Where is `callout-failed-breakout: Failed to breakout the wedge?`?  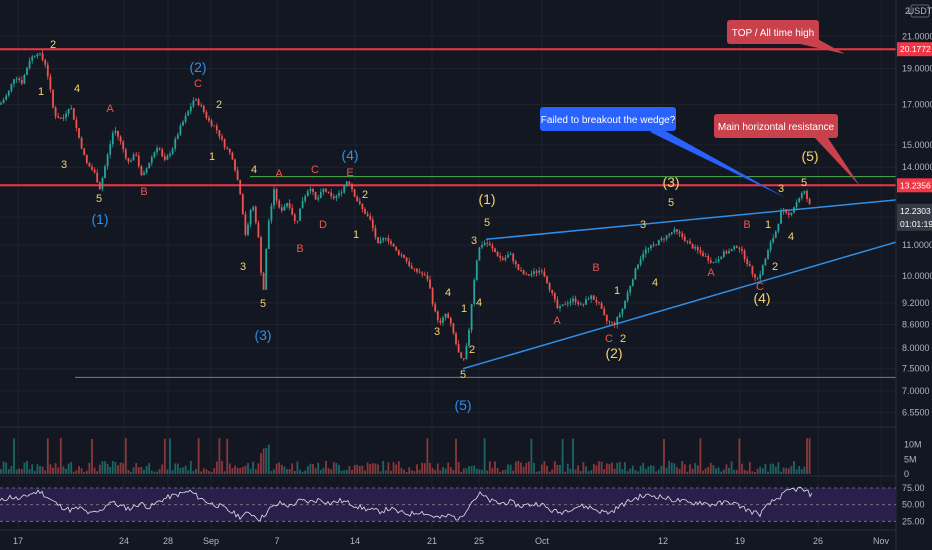 callout-failed-breakout: Failed to breakout the wedge? is located at coordinates (663, 152).